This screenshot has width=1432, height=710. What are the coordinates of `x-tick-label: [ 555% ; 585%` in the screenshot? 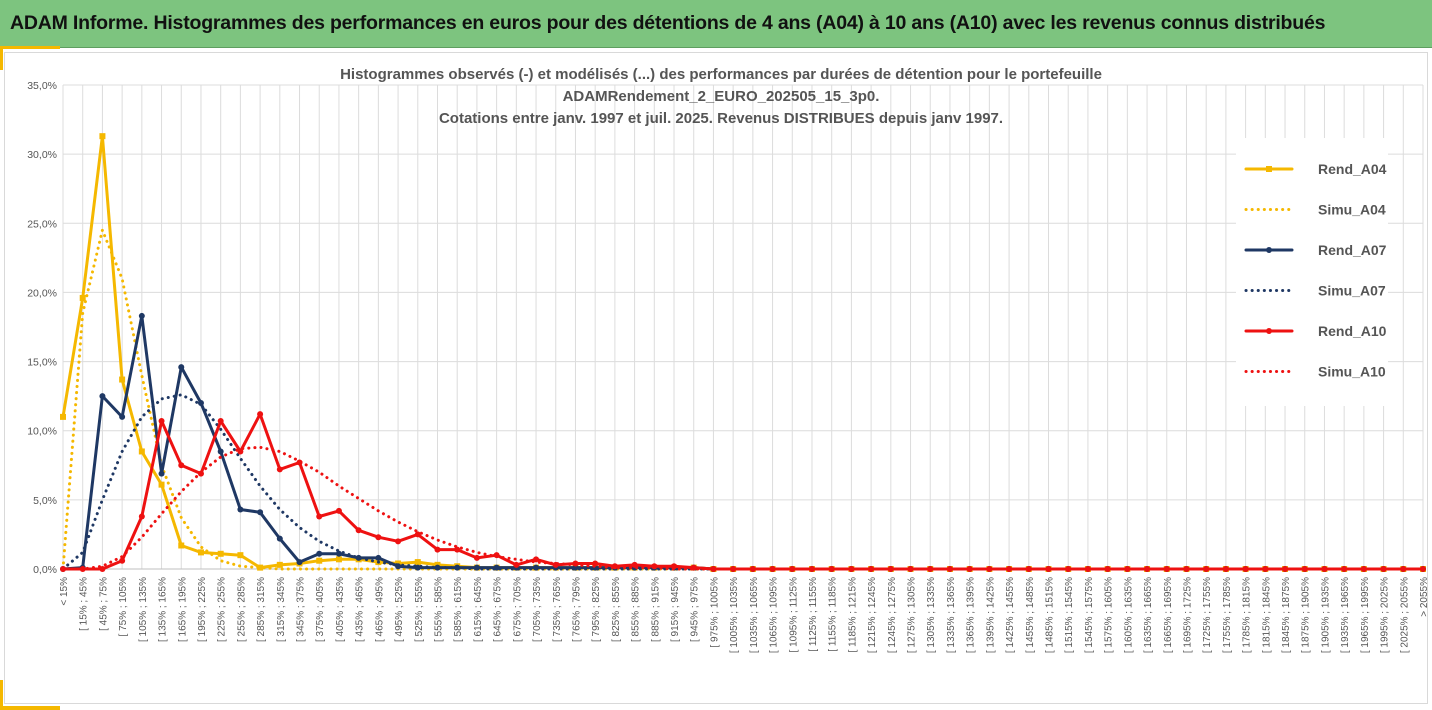 It's located at (438, 609).